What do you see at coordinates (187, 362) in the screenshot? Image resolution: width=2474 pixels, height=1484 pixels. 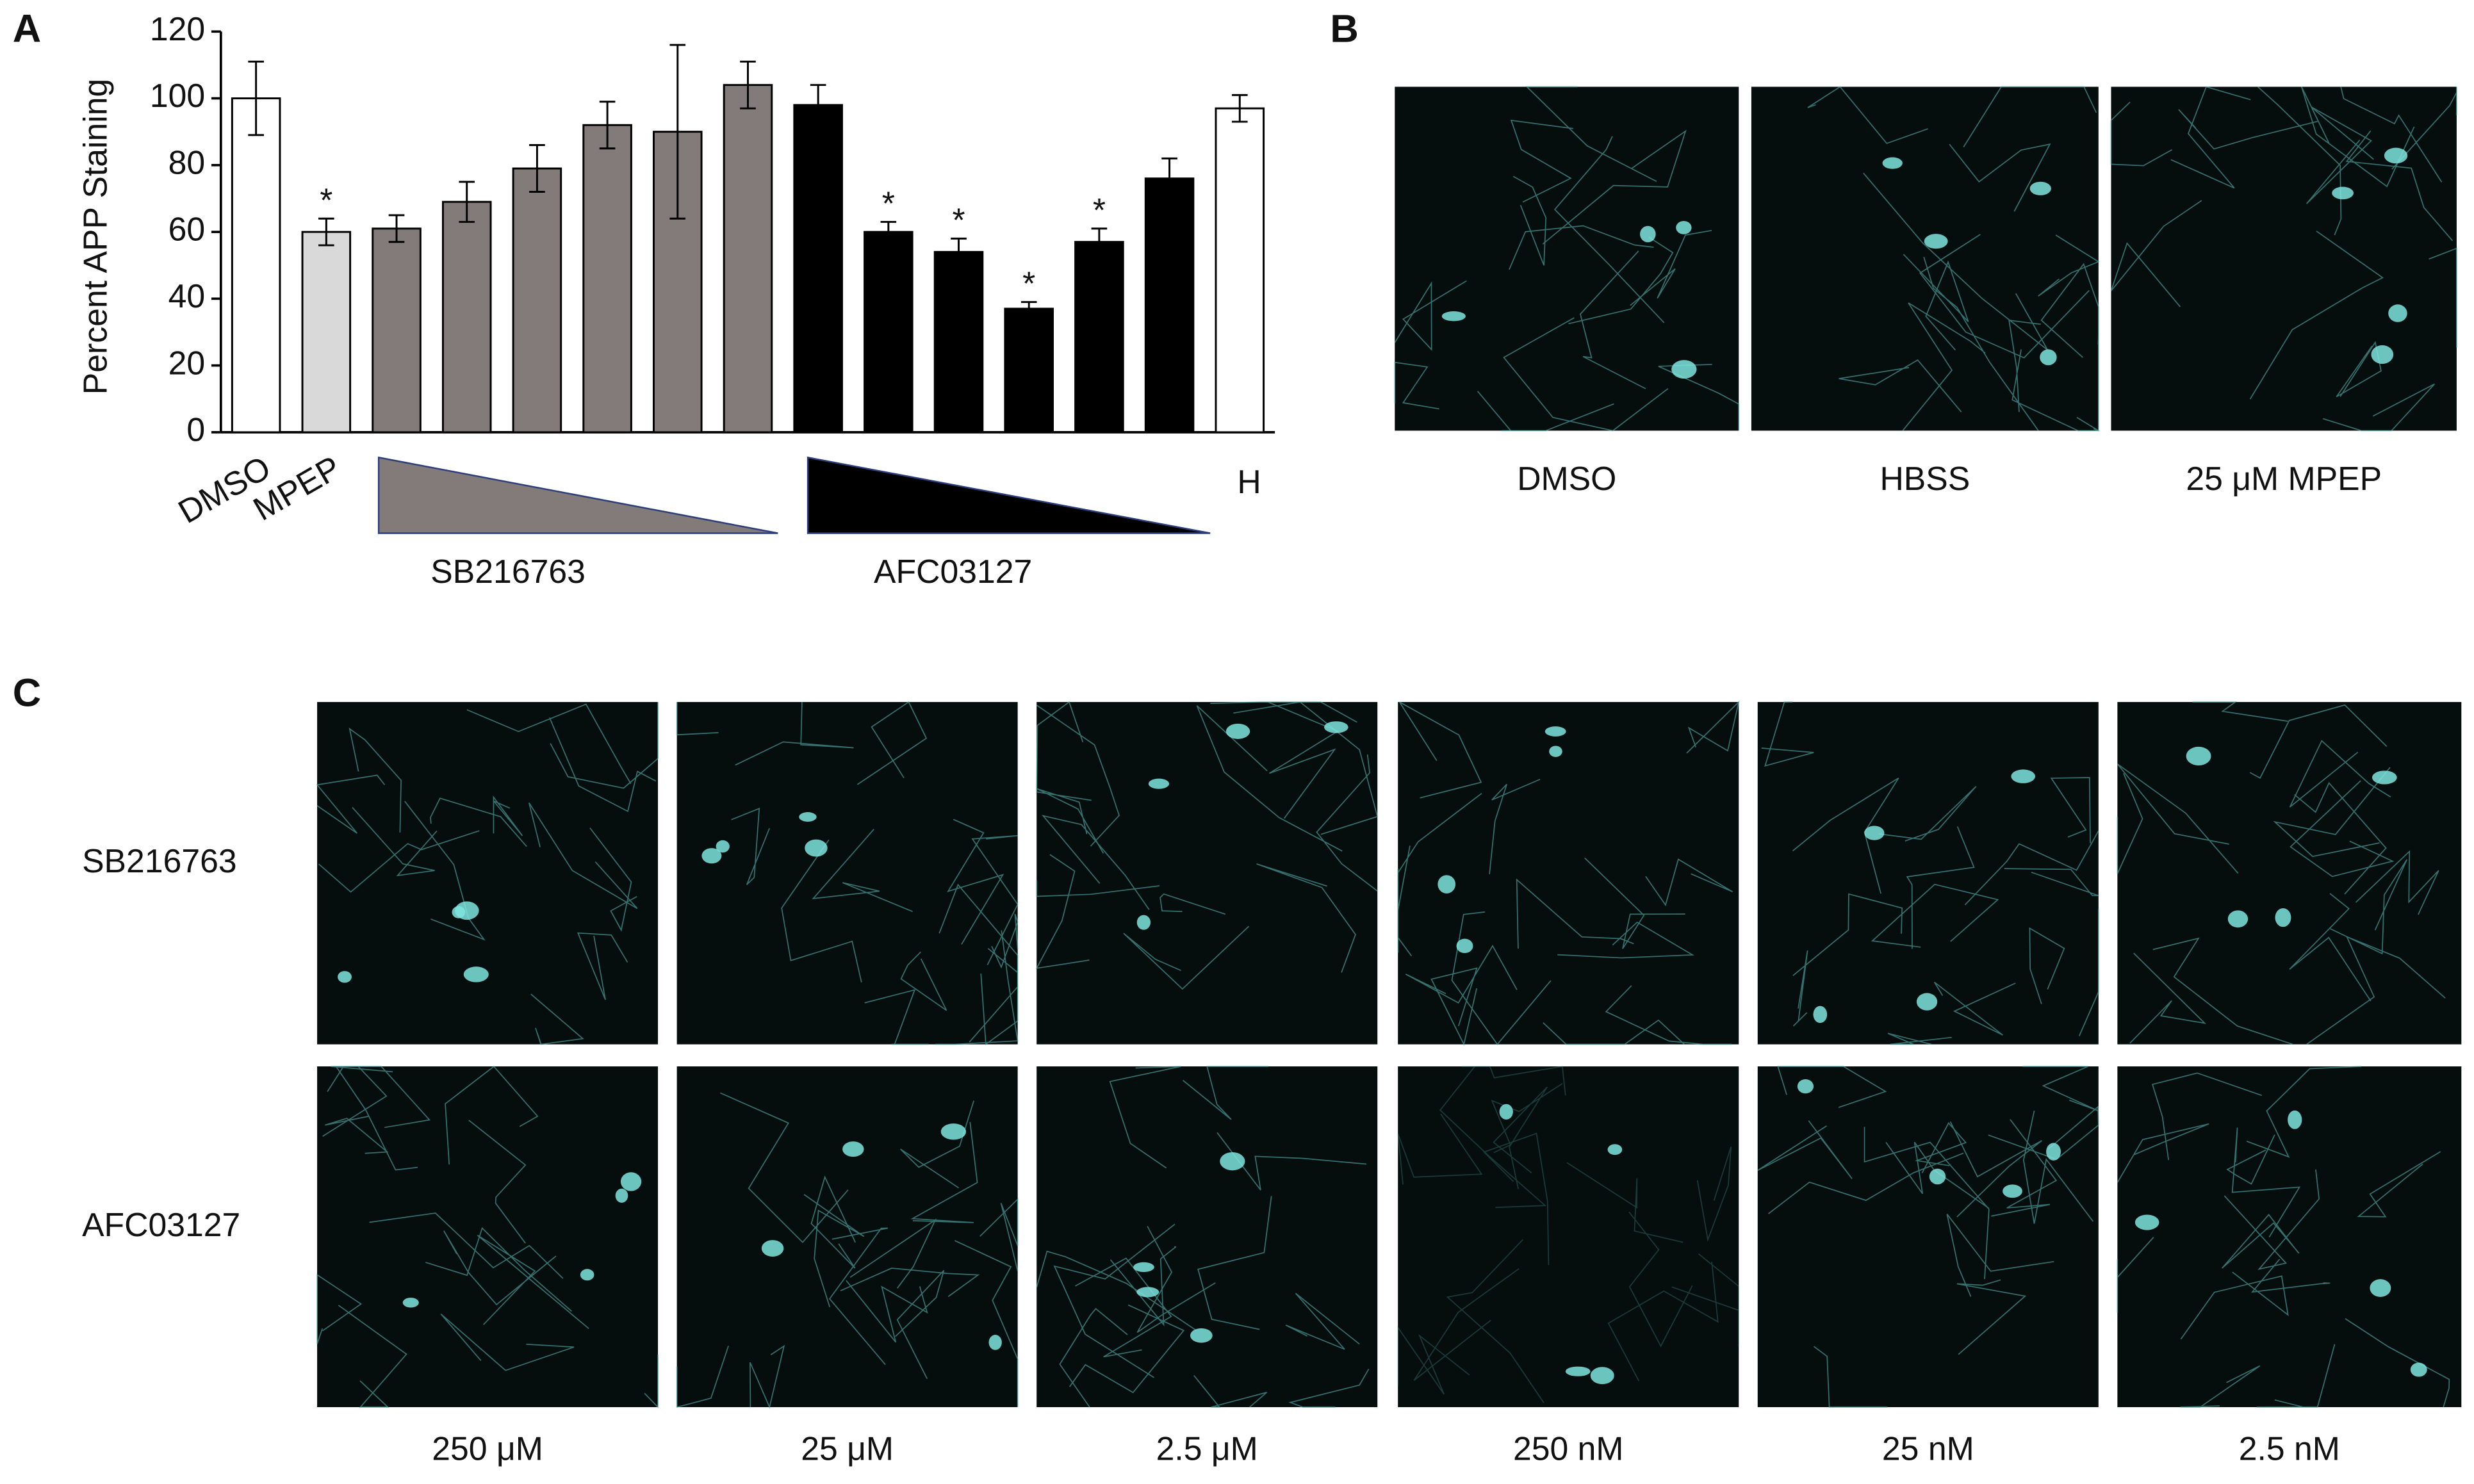 I see `y-tick-label: 20` at bounding box center [187, 362].